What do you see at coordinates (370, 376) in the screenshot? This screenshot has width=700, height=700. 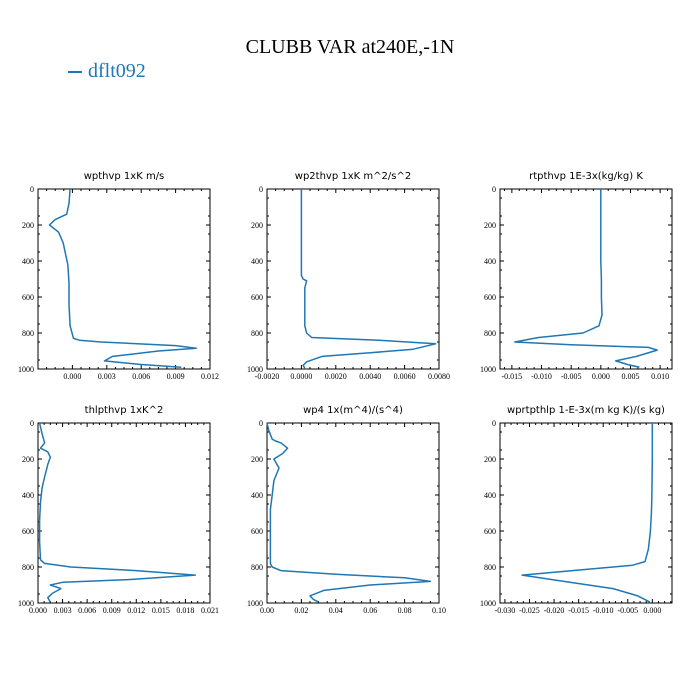 I see `x-tick-label: 0.0040` at bounding box center [370, 376].